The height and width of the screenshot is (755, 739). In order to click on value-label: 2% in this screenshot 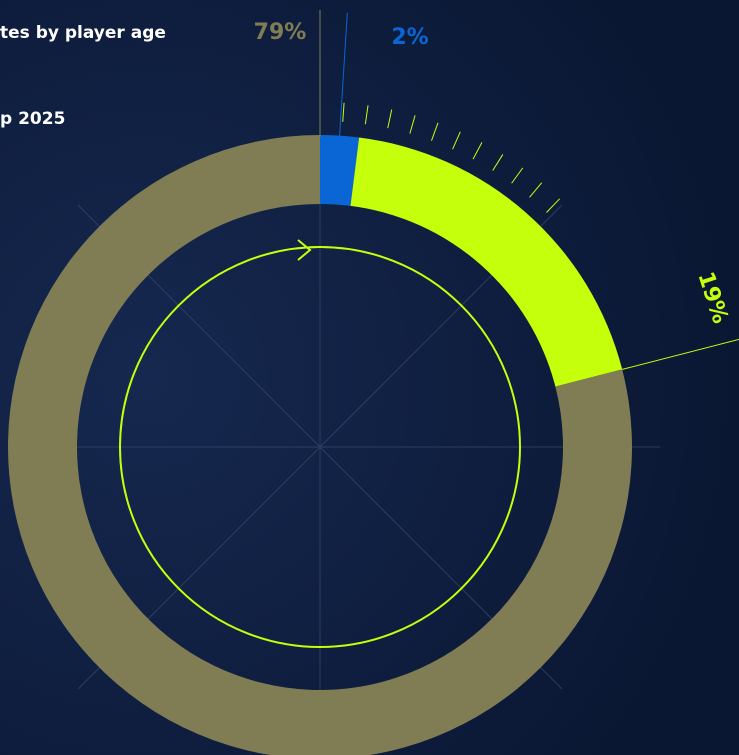, I will do `click(409, 37)`.